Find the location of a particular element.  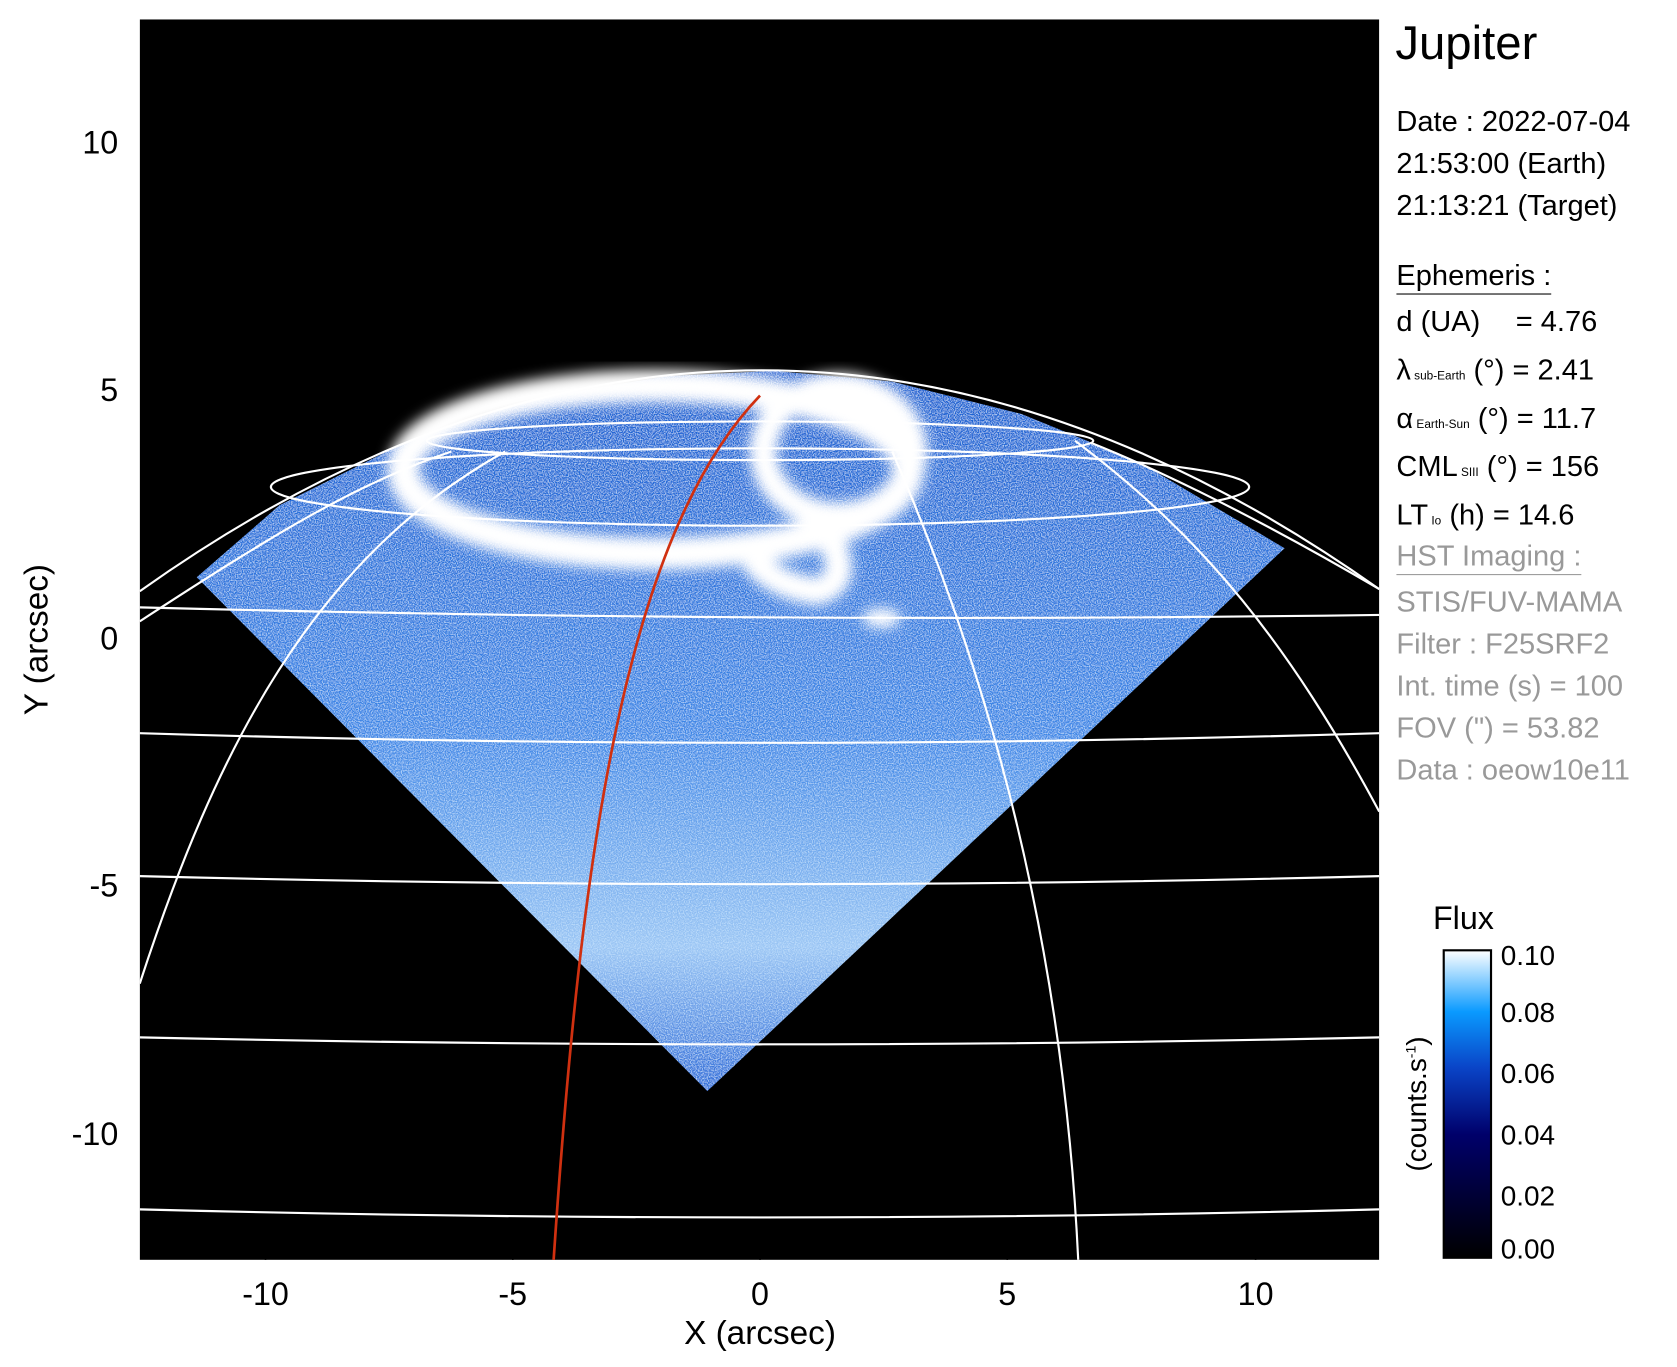

x-tick-label: 10 is located at coordinates (1255, 1295).